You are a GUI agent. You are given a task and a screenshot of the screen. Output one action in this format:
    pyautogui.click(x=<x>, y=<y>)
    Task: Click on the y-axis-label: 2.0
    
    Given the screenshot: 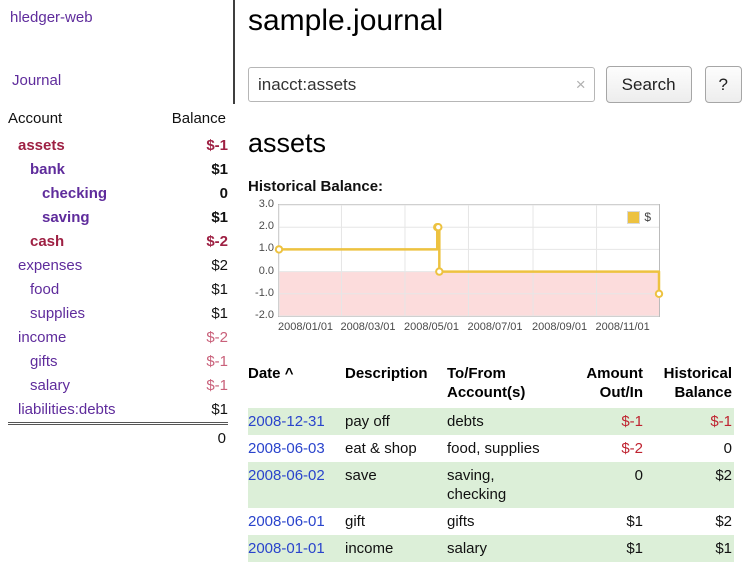 What is the action you would take?
    pyautogui.click(x=266, y=226)
    